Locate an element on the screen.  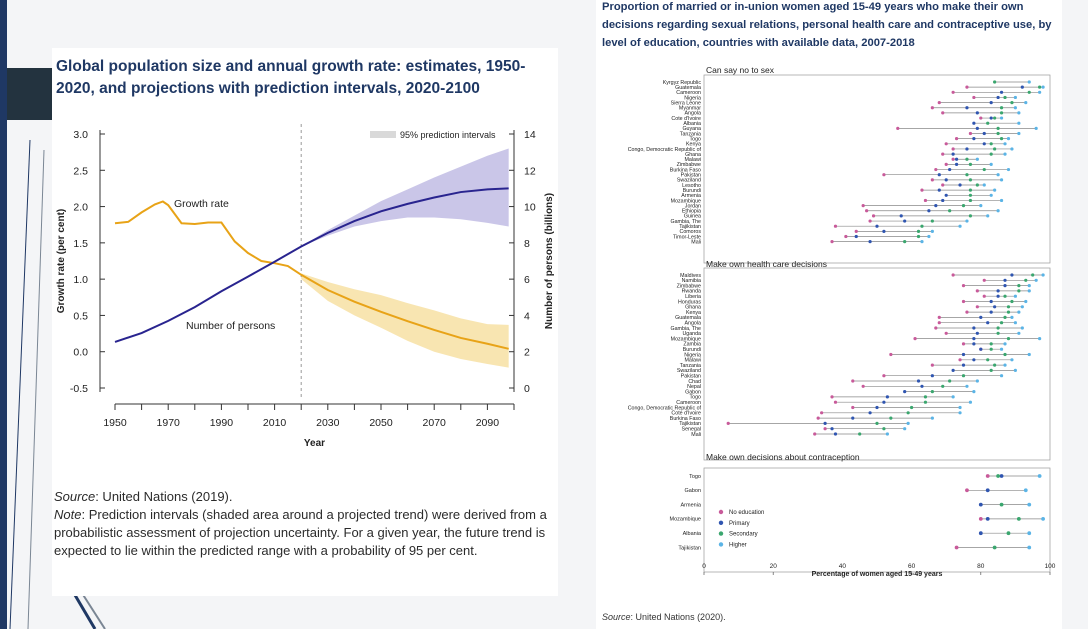
legend-label: Secondary is located at coordinates (743, 535).